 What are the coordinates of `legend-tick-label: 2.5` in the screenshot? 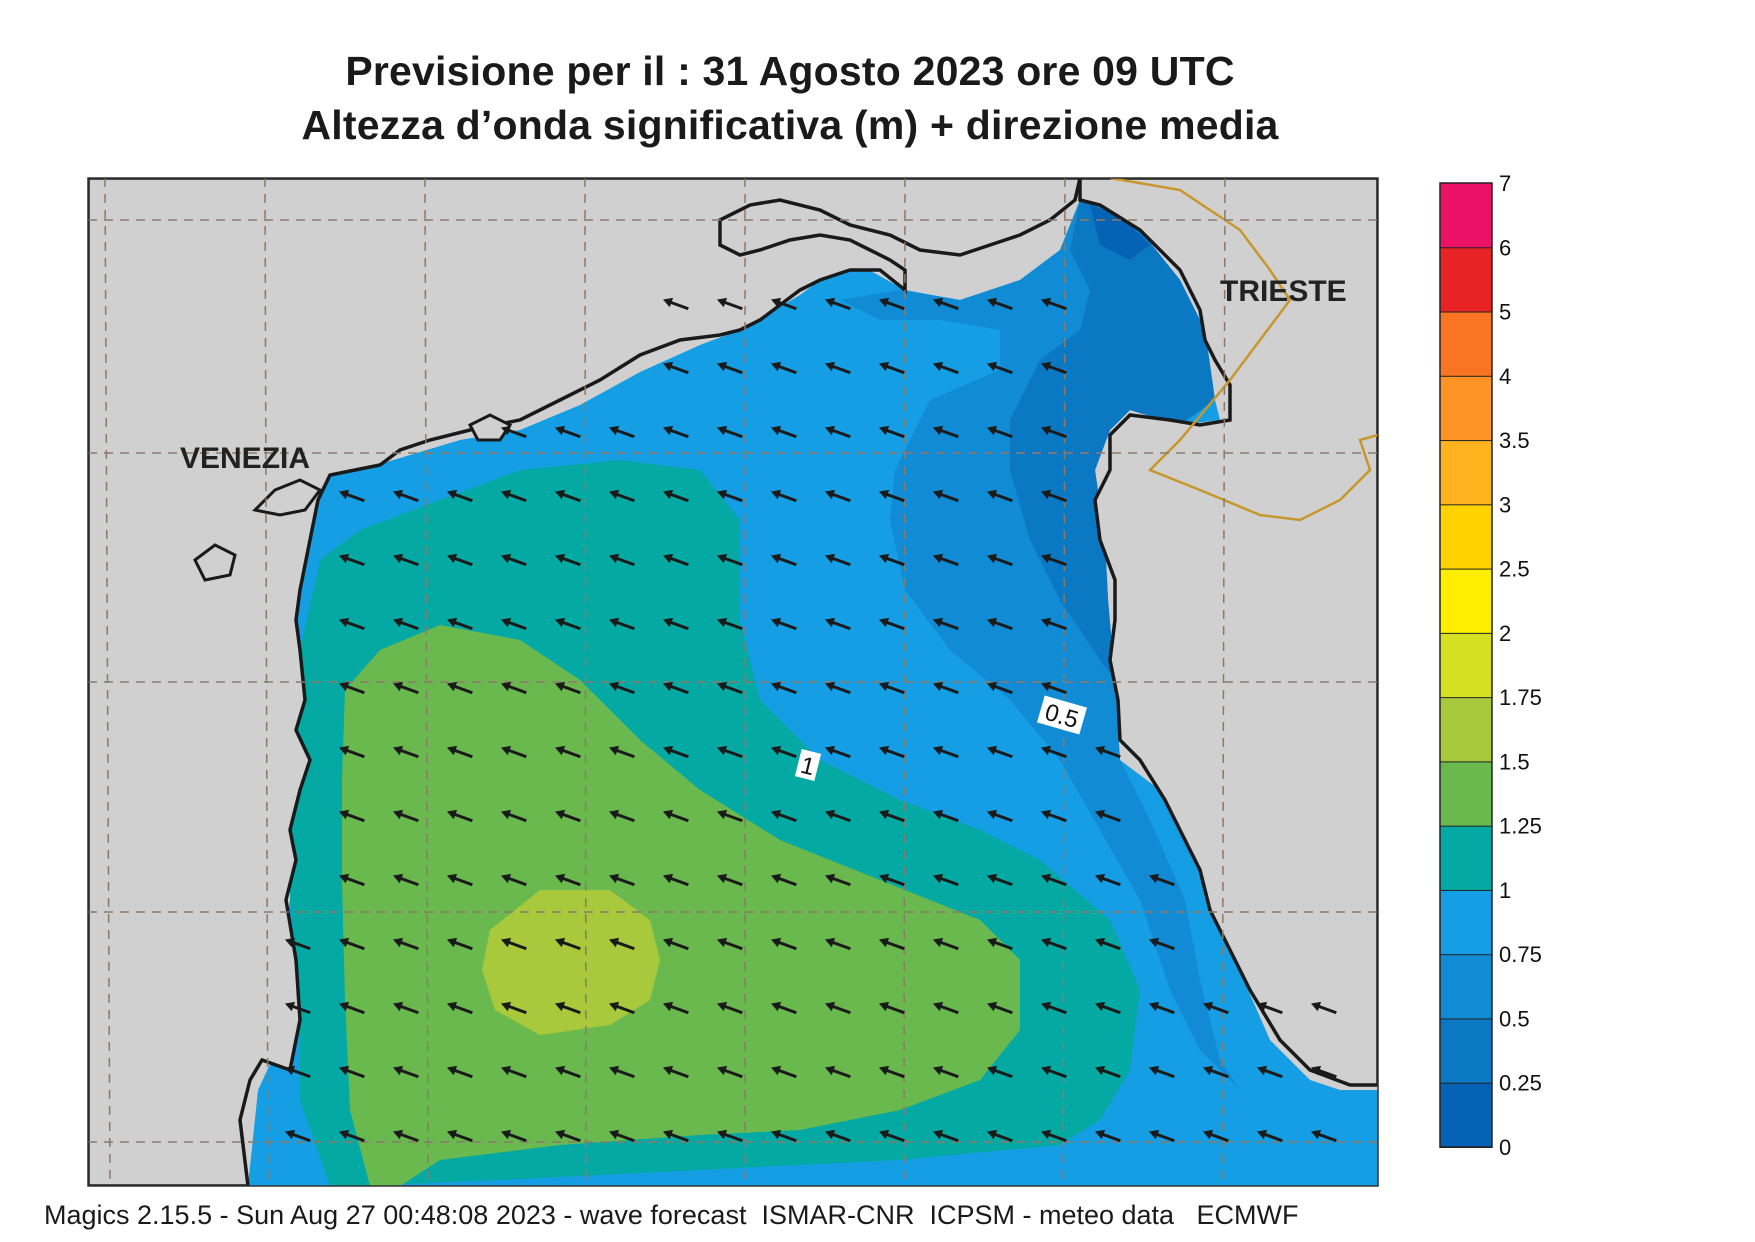 It's located at (1514, 569).